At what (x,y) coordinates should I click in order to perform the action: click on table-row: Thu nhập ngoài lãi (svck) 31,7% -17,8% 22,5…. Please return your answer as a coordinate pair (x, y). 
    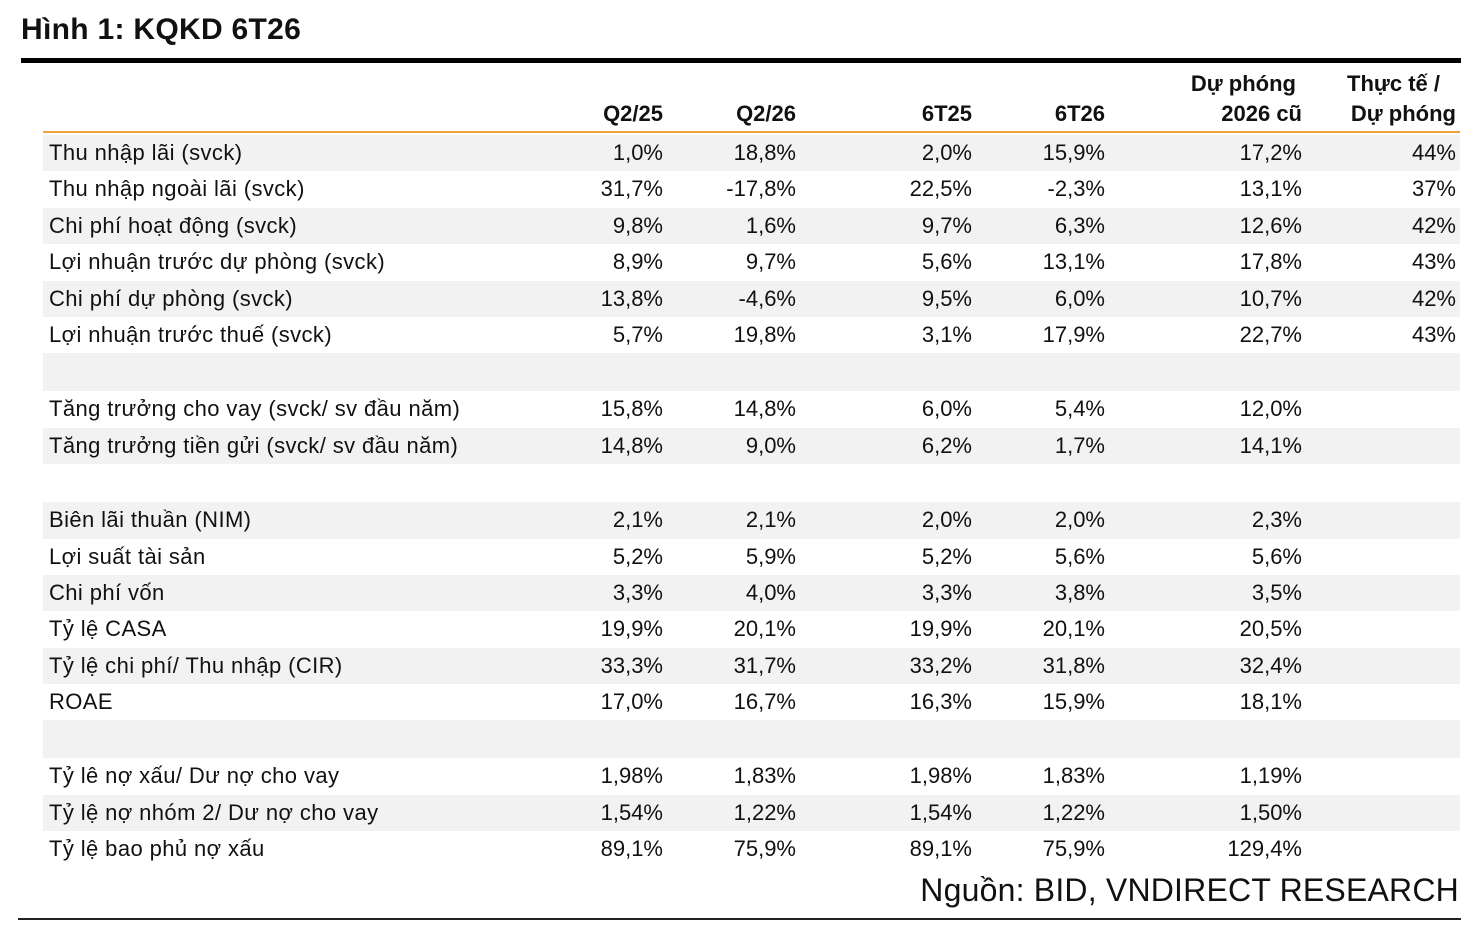
    Looking at the image, I should click on (751, 189).